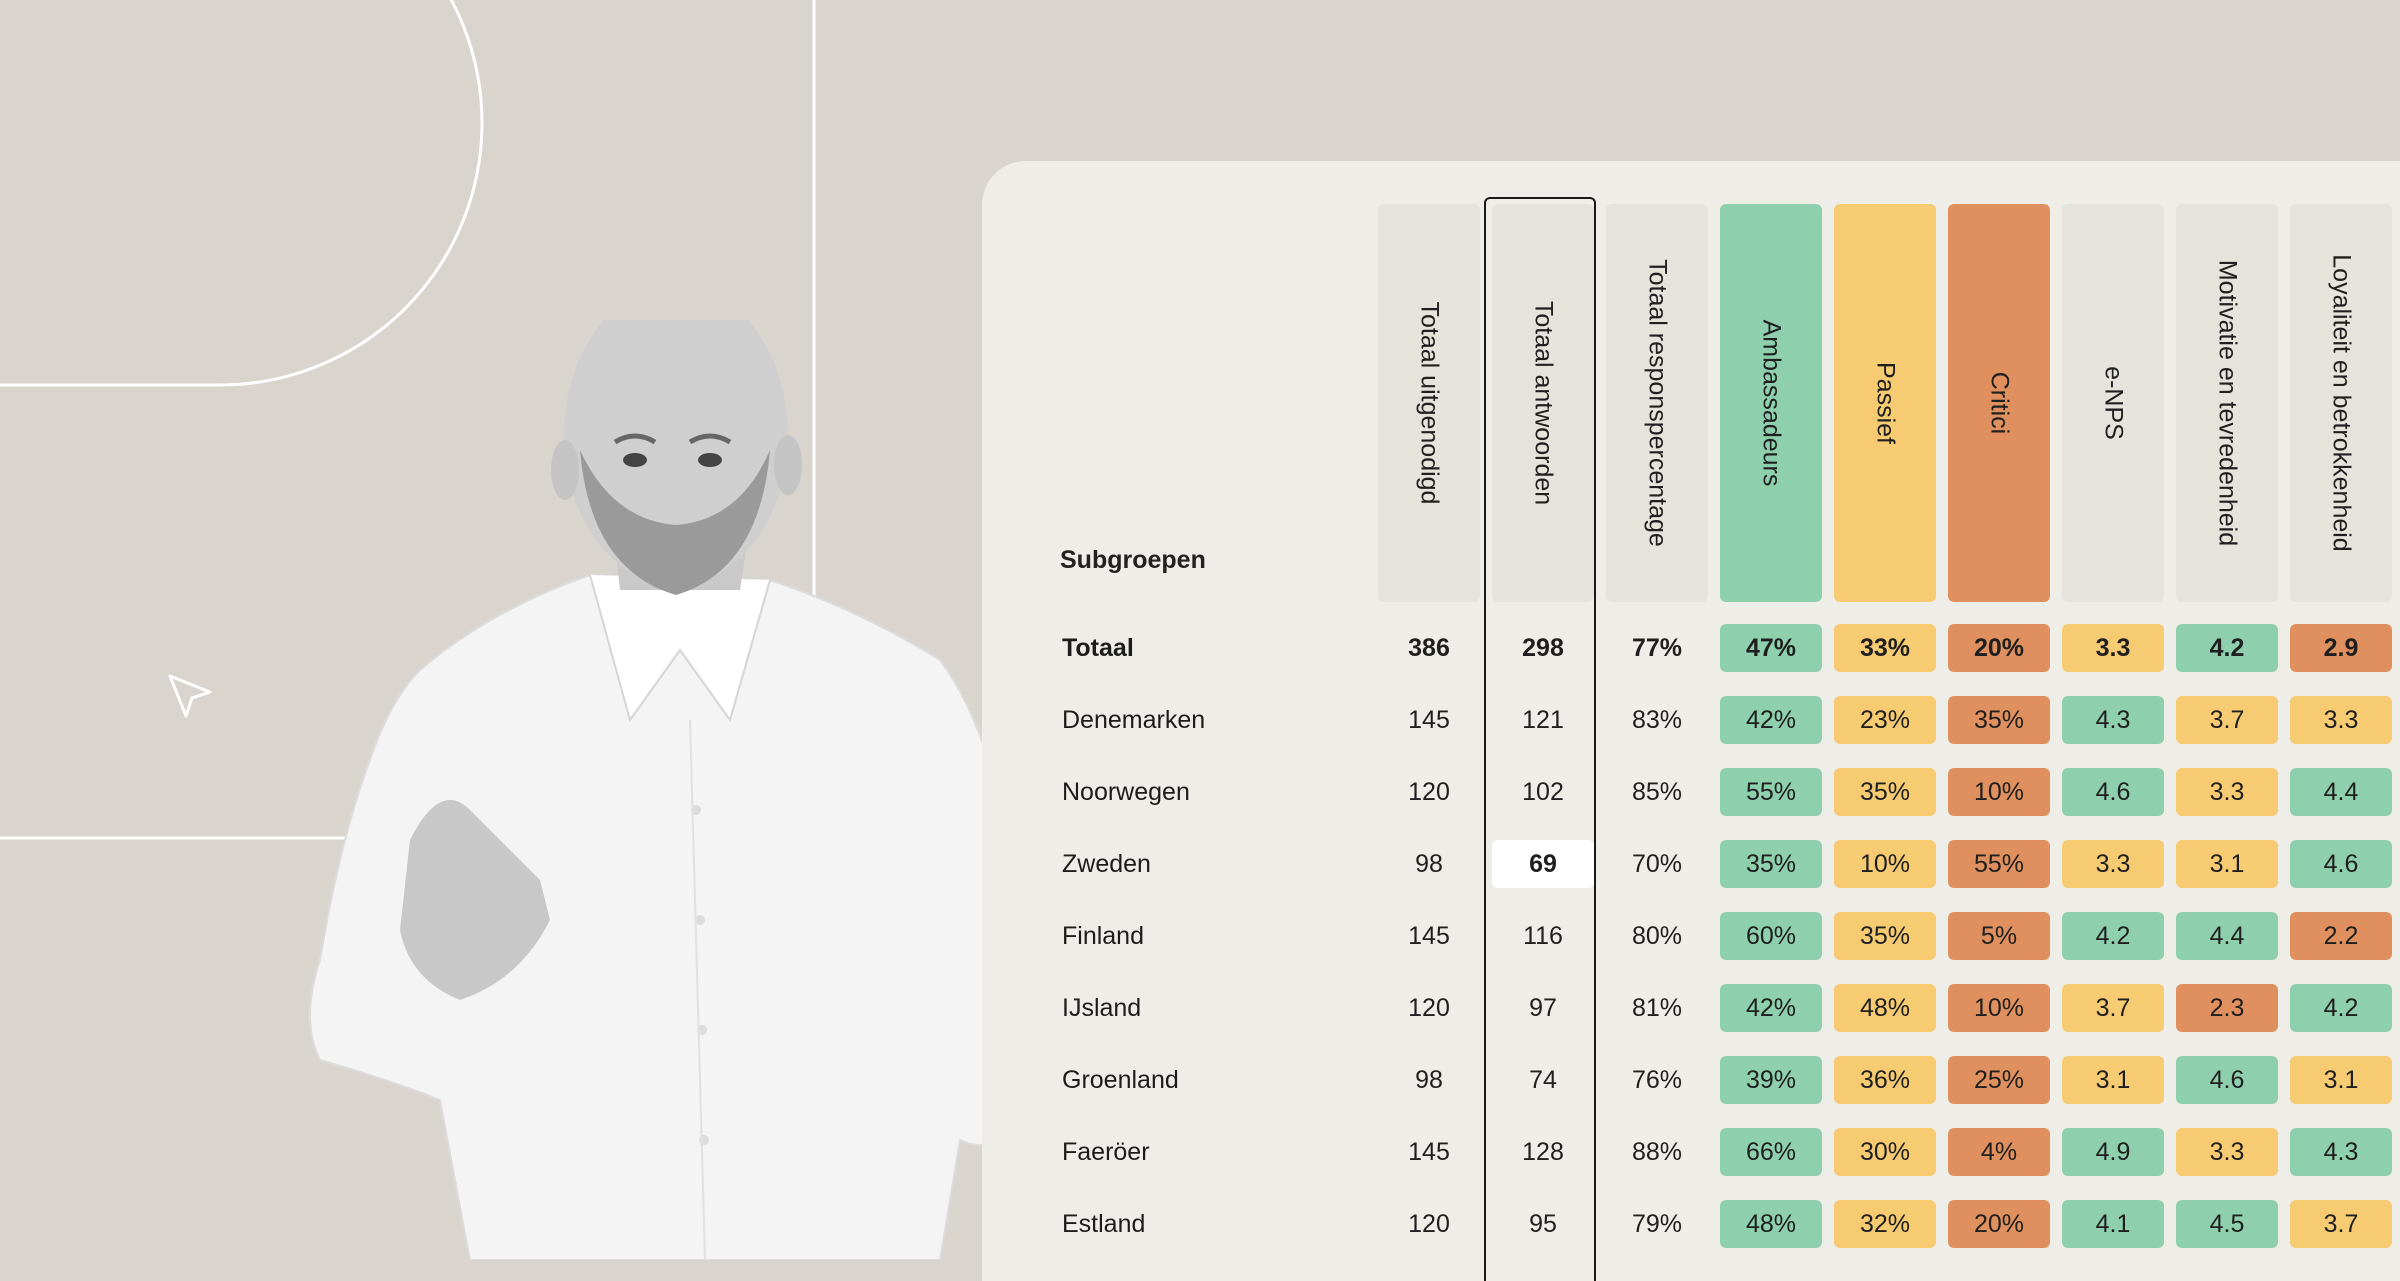 This screenshot has width=2400, height=1281. I want to click on column-header-label: Critici, so click(1999, 403).